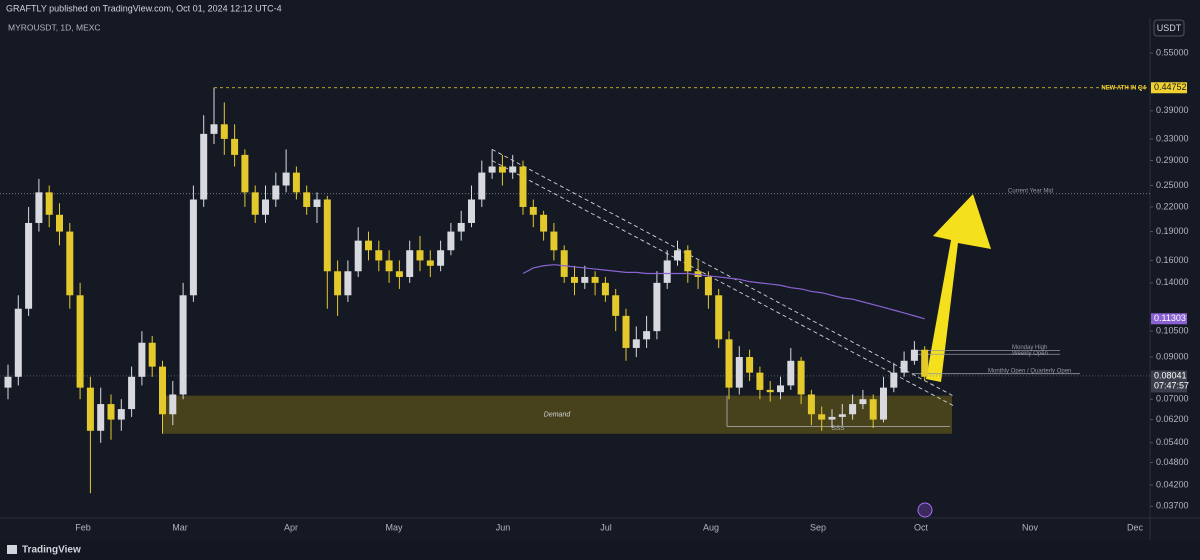  Describe the element at coordinates (1172, 206) in the screenshot. I see `y-tick-label: 0.22000` at that location.